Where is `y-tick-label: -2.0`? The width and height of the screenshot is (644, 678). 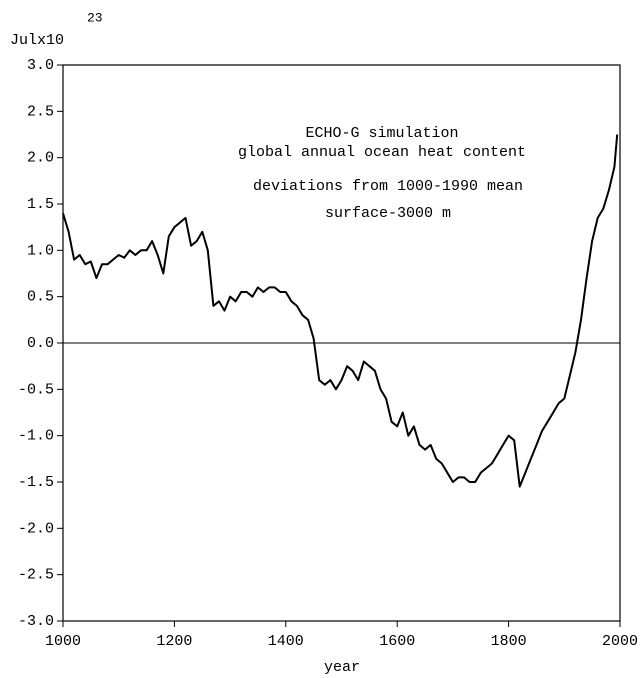 y-tick-label: -2.0 is located at coordinates (36, 528).